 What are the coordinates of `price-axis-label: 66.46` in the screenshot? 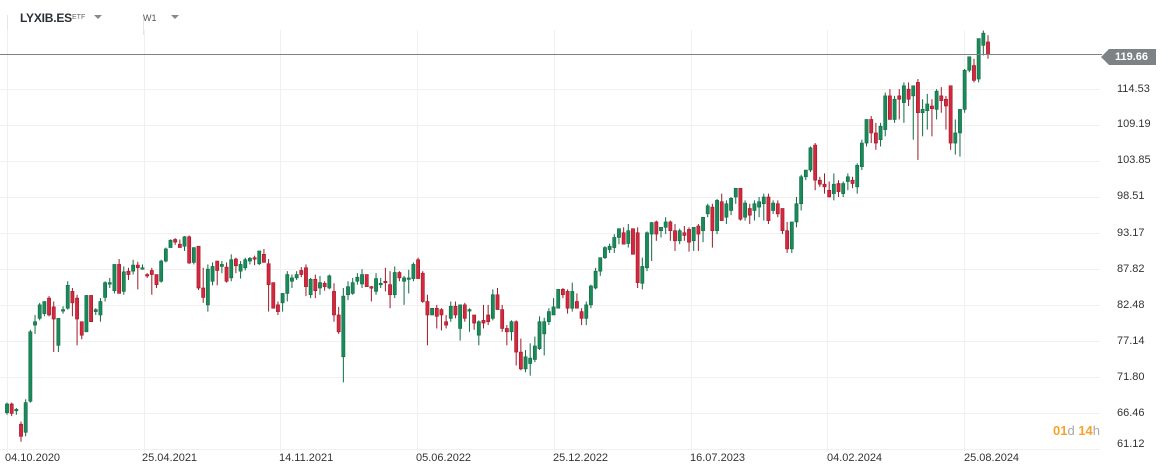 It's located at (1131, 413).